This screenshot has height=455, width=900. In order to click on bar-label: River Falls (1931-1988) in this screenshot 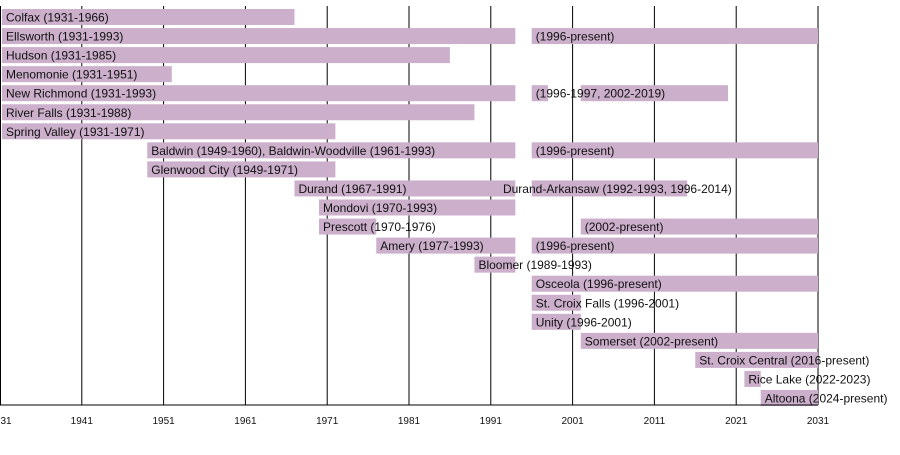, I will do `click(68, 113)`.